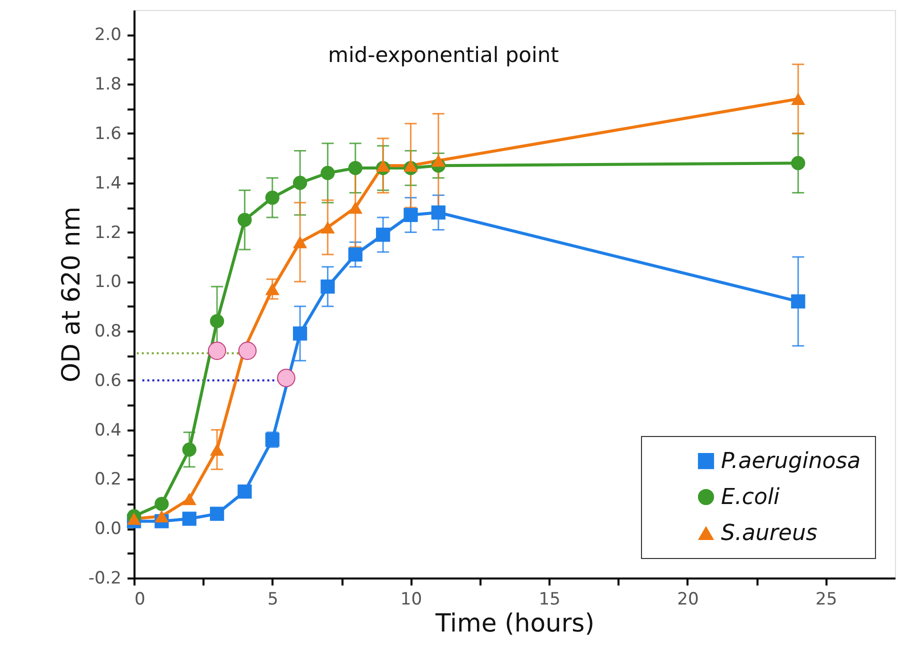 This screenshot has height=672, width=897. I want to click on y-tick-label: 1.0, so click(108, 282).